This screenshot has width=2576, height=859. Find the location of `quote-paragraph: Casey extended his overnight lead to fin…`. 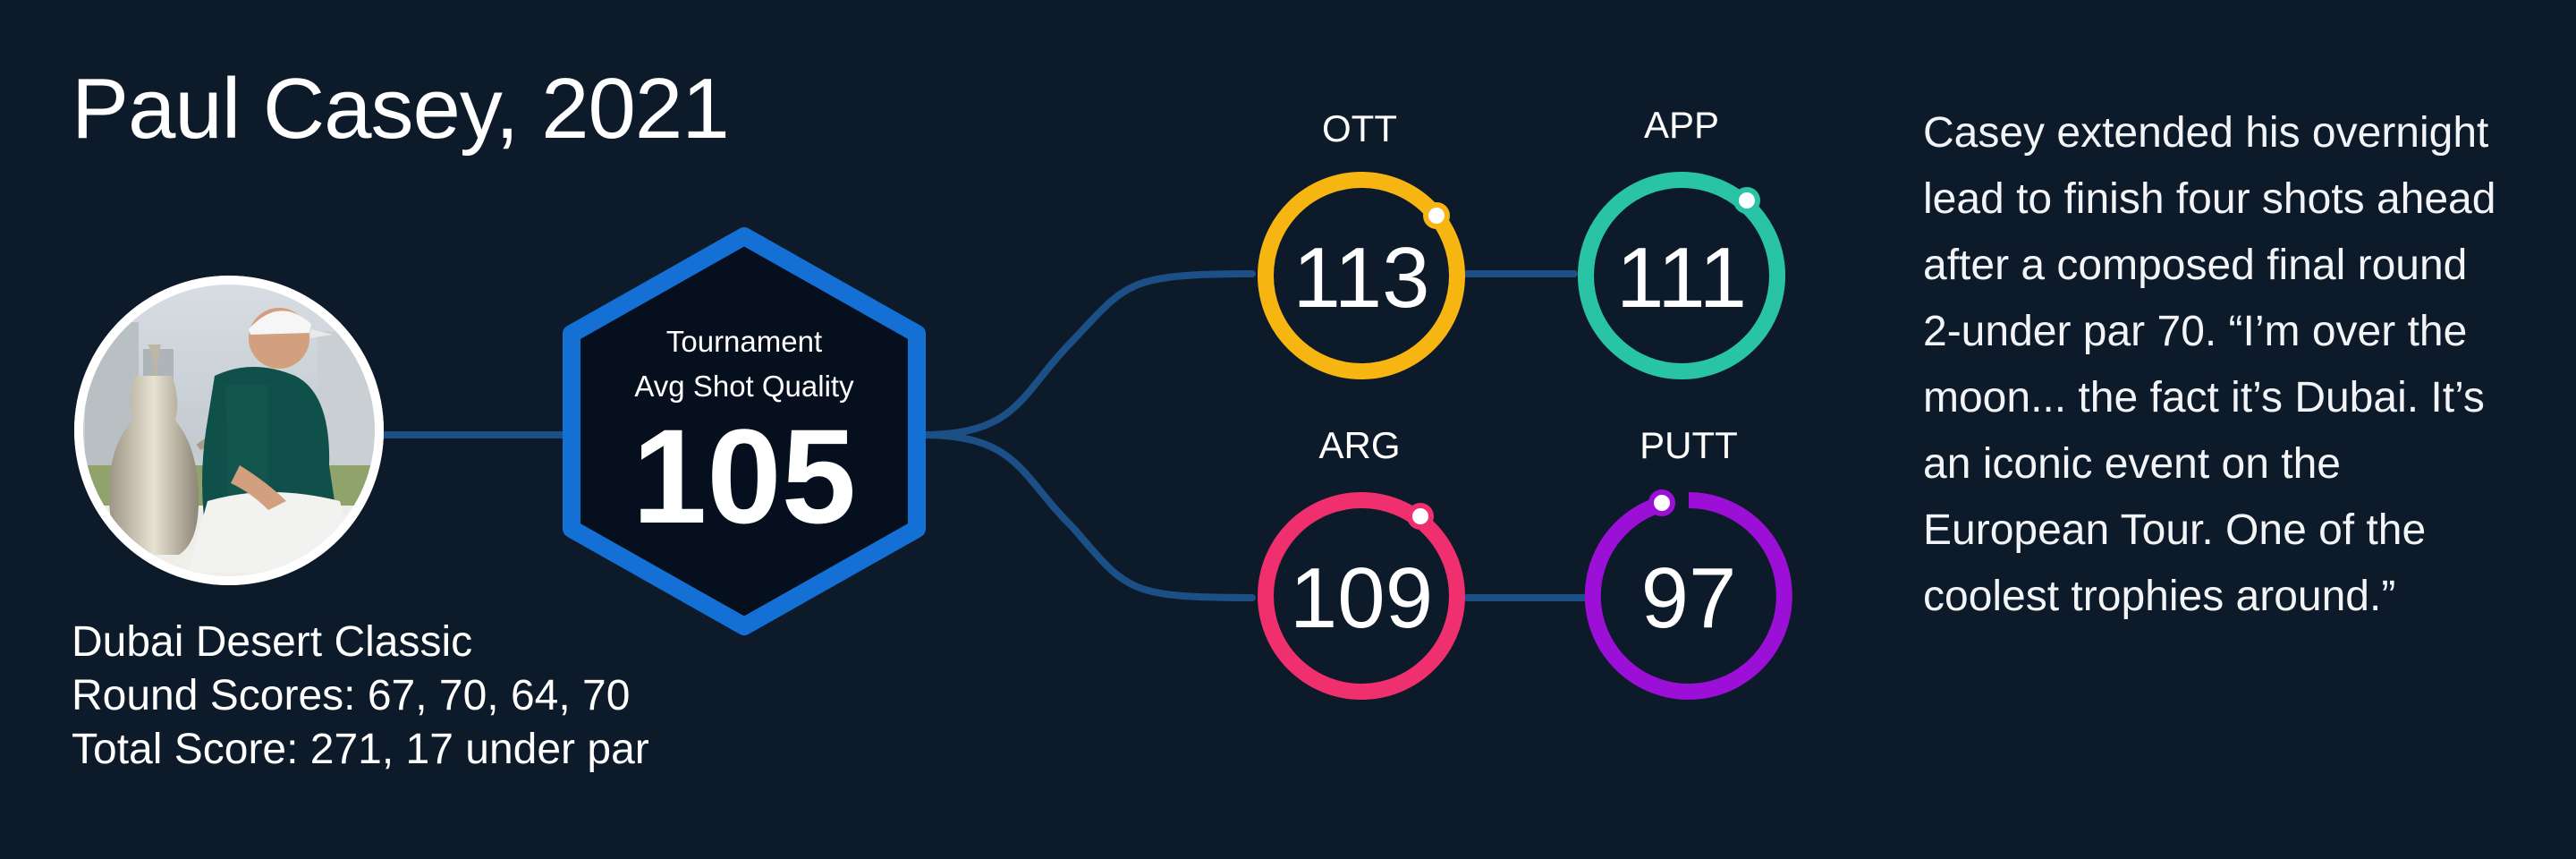

quote-paragraph: Casey extended his overnight lead to fin… is located at coordinates (2209, 364).